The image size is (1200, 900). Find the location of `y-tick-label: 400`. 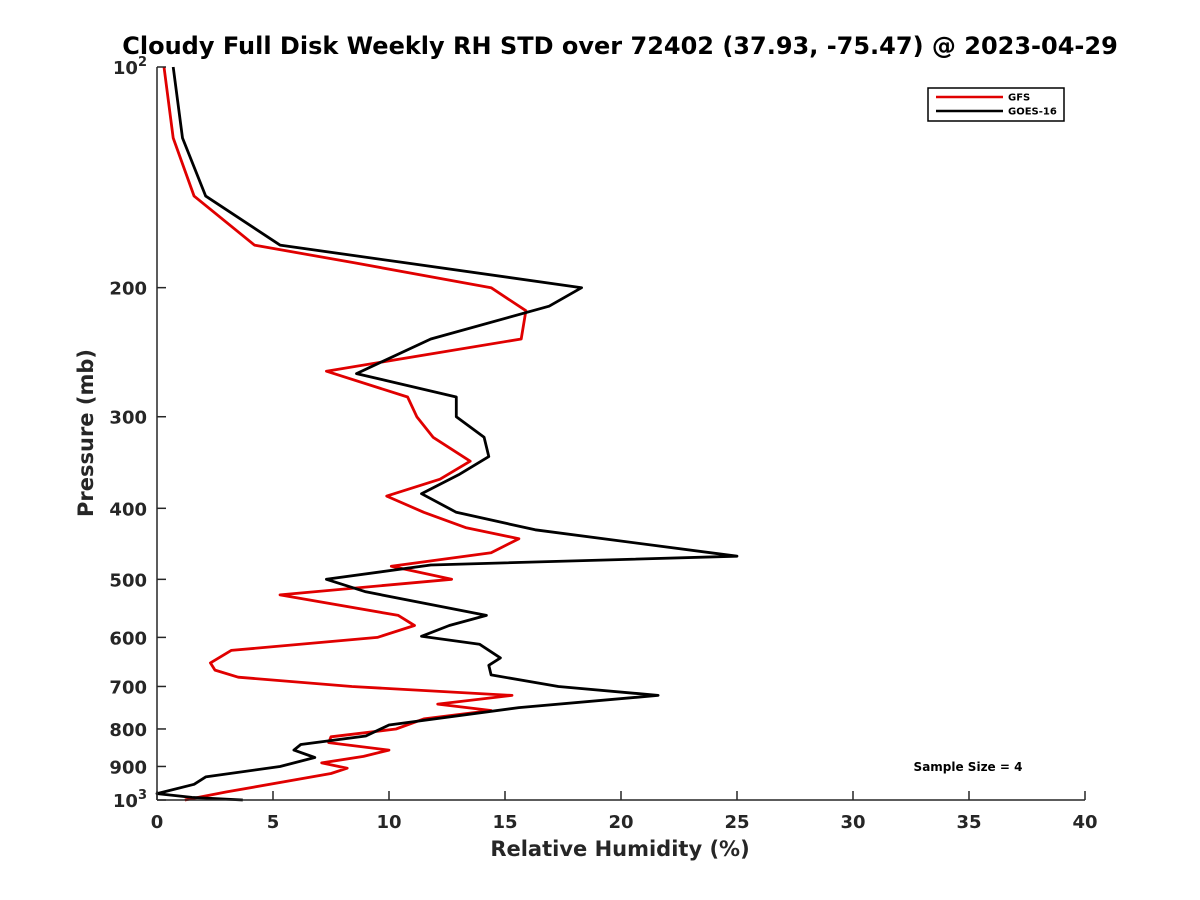

y-tick-label: 400 is located at coordinates (128, 509).